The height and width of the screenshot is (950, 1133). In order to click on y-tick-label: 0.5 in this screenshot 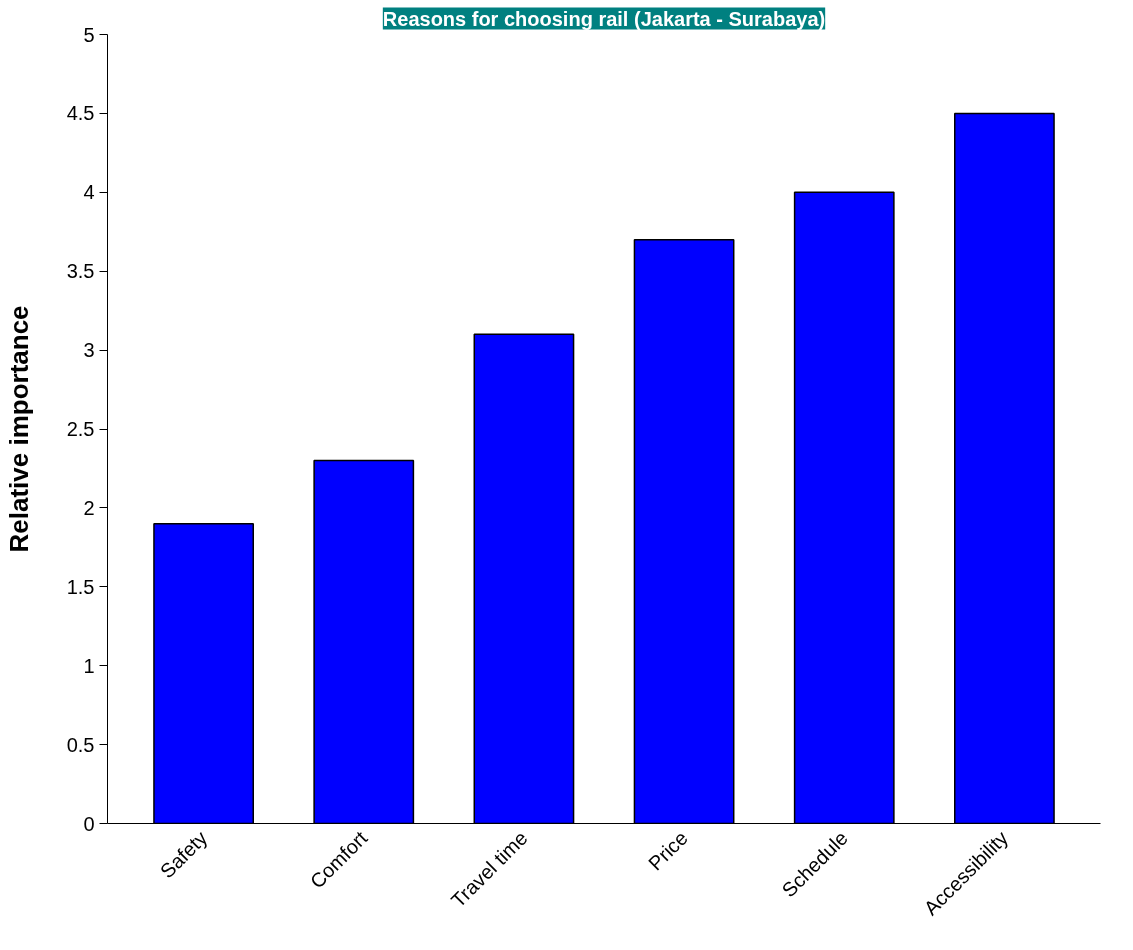, I will do `click(80, 744)`.